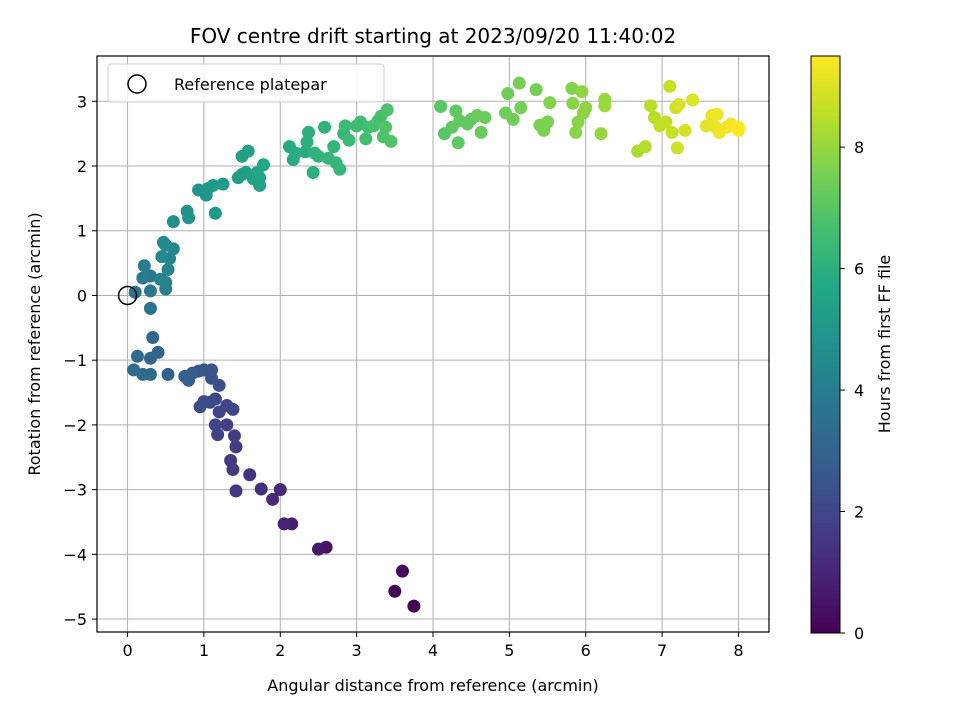 Image resolution: width=960 pixels, height=720 pixels. I want to click on x-tick-label: 2, so click(280, 650).